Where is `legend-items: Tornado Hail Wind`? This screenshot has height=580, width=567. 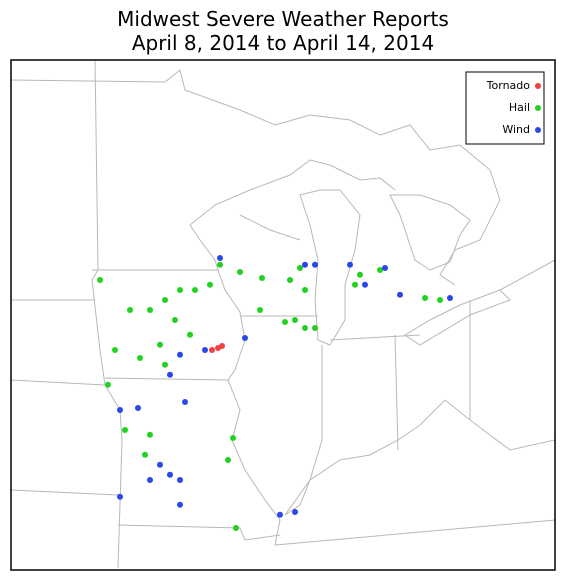
legend-items: Tornado Hail Wind is located at coordinates (513, 107).